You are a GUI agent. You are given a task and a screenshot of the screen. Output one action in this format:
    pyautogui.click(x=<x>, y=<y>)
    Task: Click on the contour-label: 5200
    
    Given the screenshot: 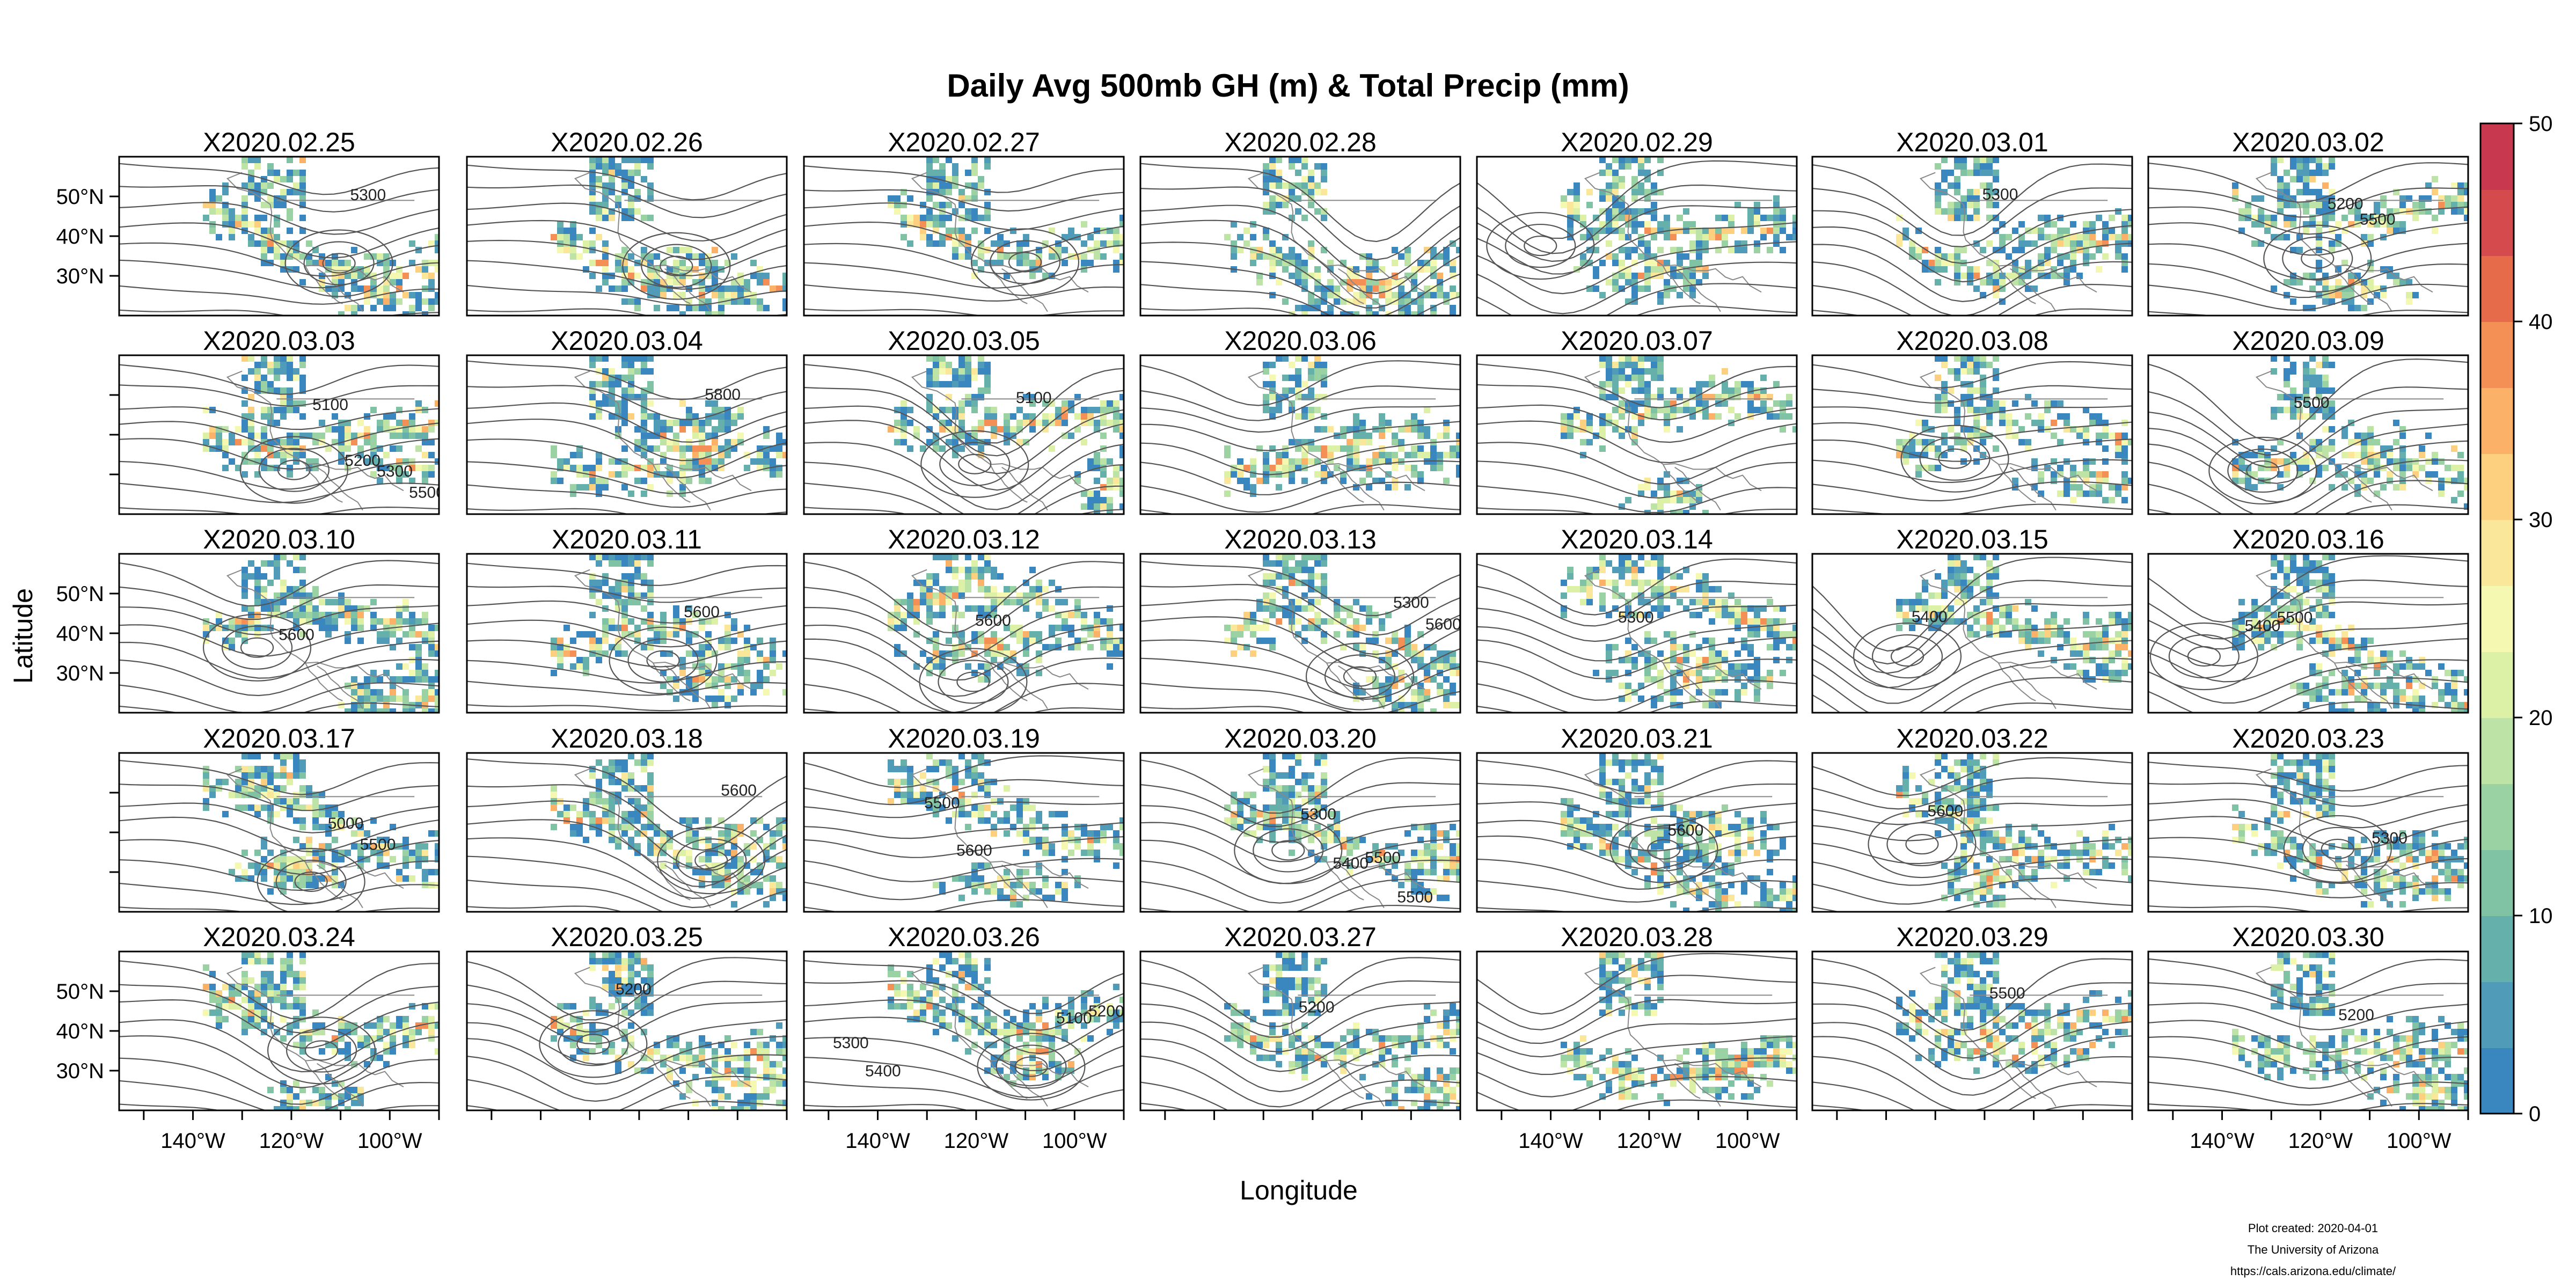 What is the action you would take?
    pyautogui.click(x=362, y=461)
    